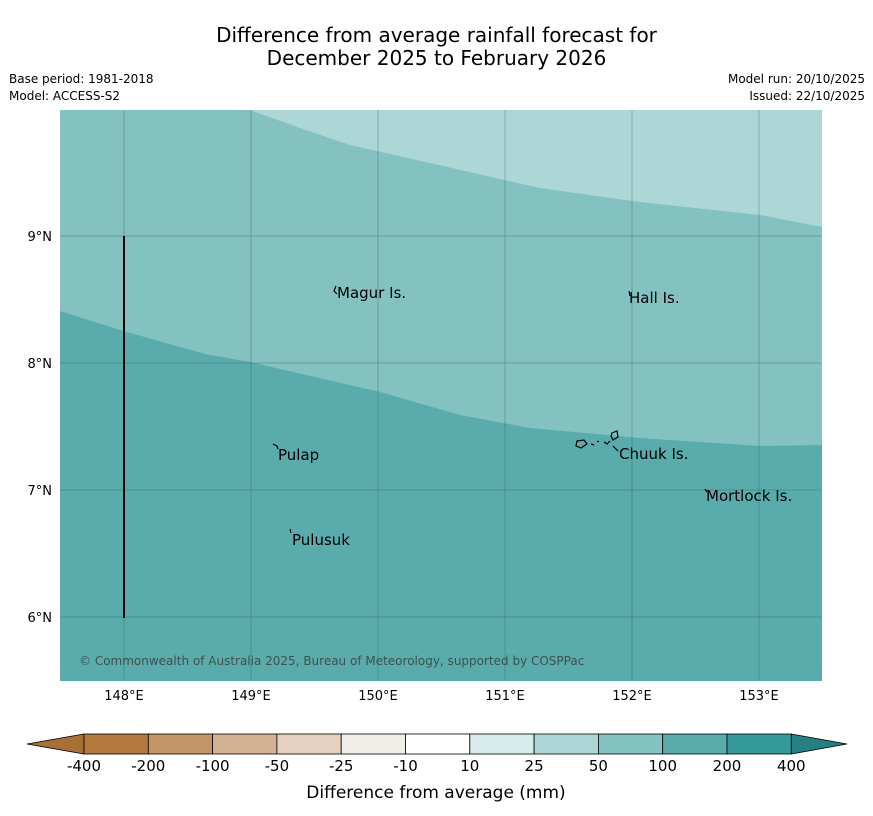  What do you see at coordinates (40, 364) in the screenshot?
I see `lat-tick-label: 8°N` at bounding box center [40, 364].